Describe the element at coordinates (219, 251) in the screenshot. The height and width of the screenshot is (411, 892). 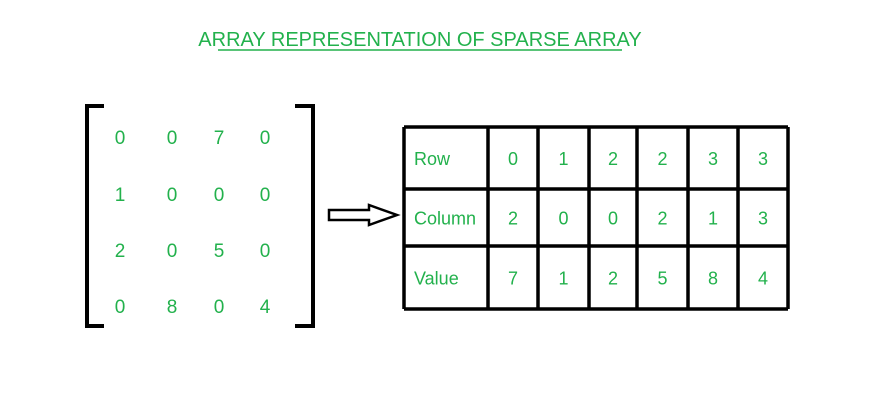
I see `matrix-cell: 5` at that location.